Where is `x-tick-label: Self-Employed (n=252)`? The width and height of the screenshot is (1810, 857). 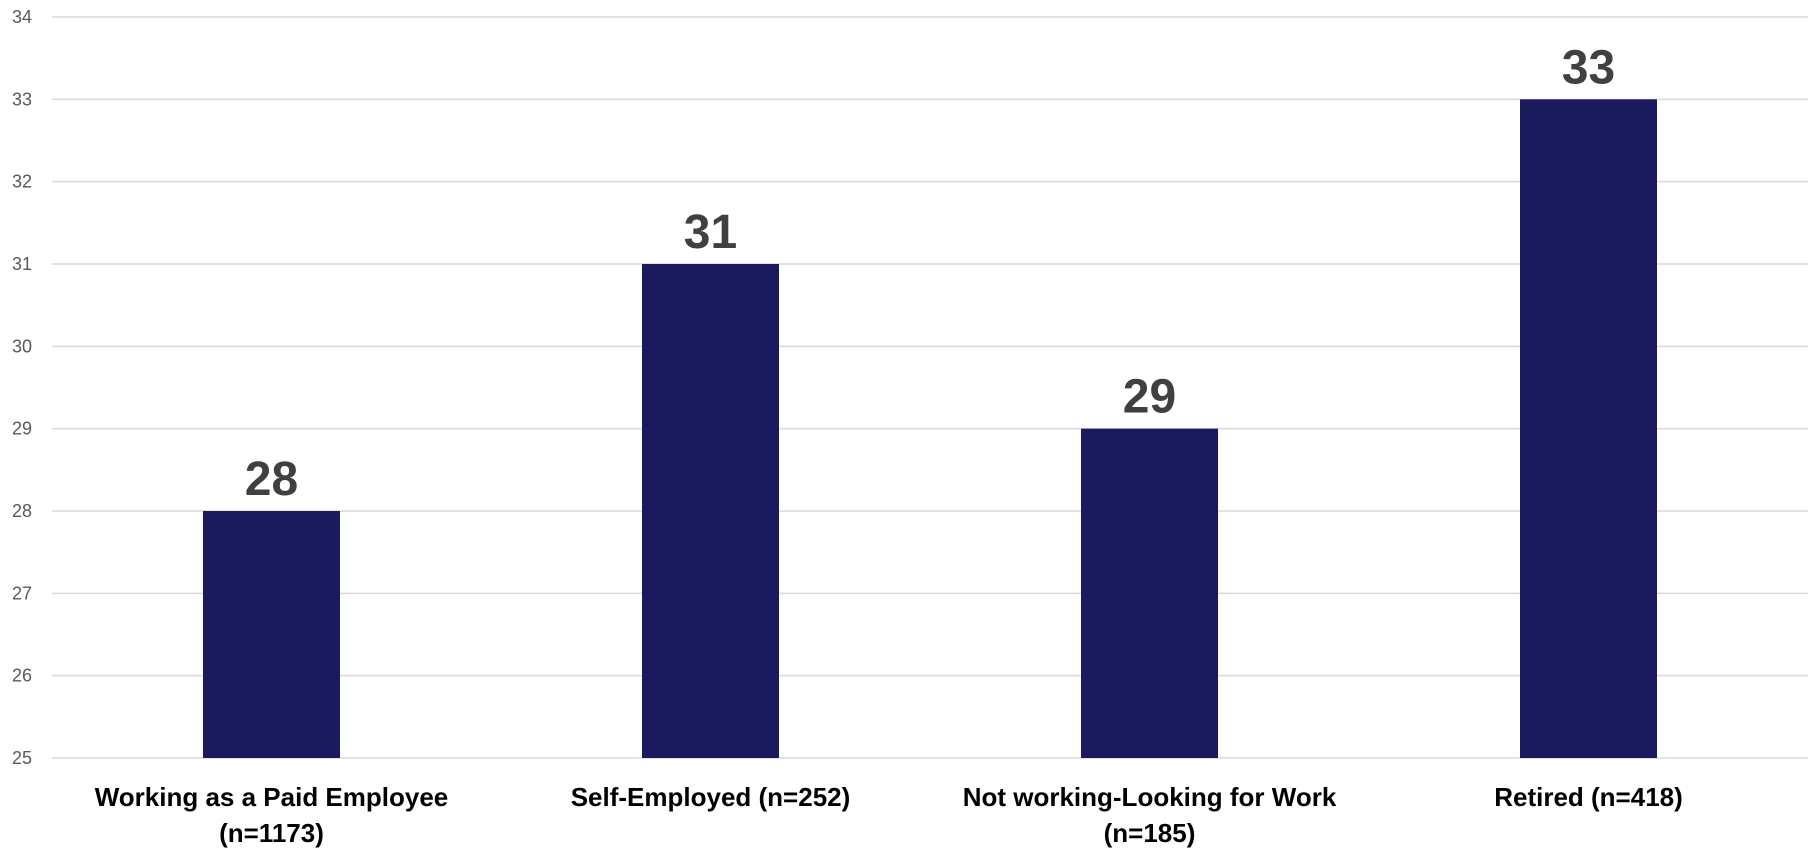
x-tick-label: Self-Employed (n=252) is located at coordinates (711, 797).